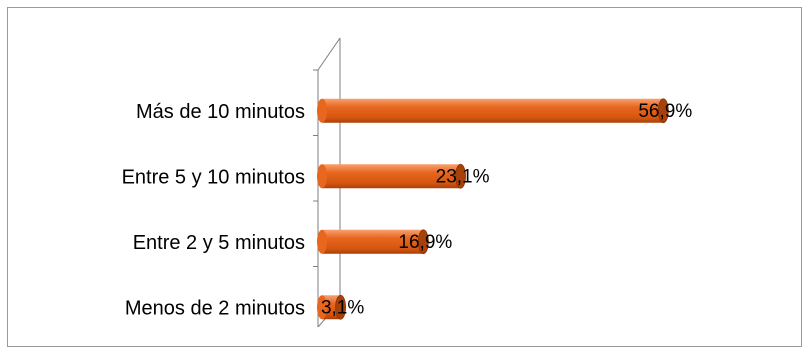 The image size is (810, 355). What do you see at coordinates (219, 243) in the screenshot?
I see `category-label: Entre 2 y 5 minutos` at bounding box center [219, 243].